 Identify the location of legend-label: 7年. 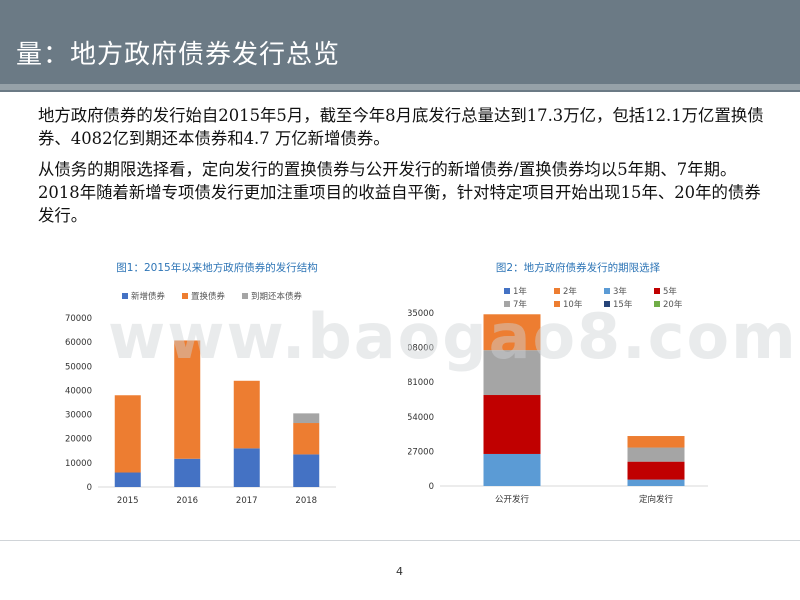
(520, 304).